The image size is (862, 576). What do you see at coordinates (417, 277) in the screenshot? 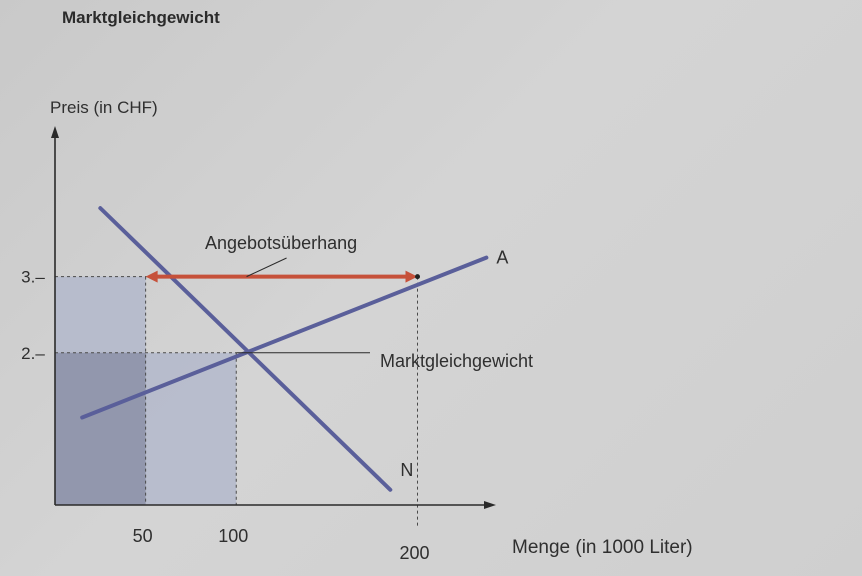
I see `supply-point-marker` at bounding box center [417, 277].